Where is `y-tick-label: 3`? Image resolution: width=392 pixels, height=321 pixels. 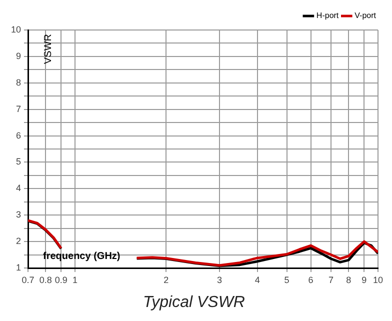
y-tick-label: 3 is located at coordinates (19, 215).